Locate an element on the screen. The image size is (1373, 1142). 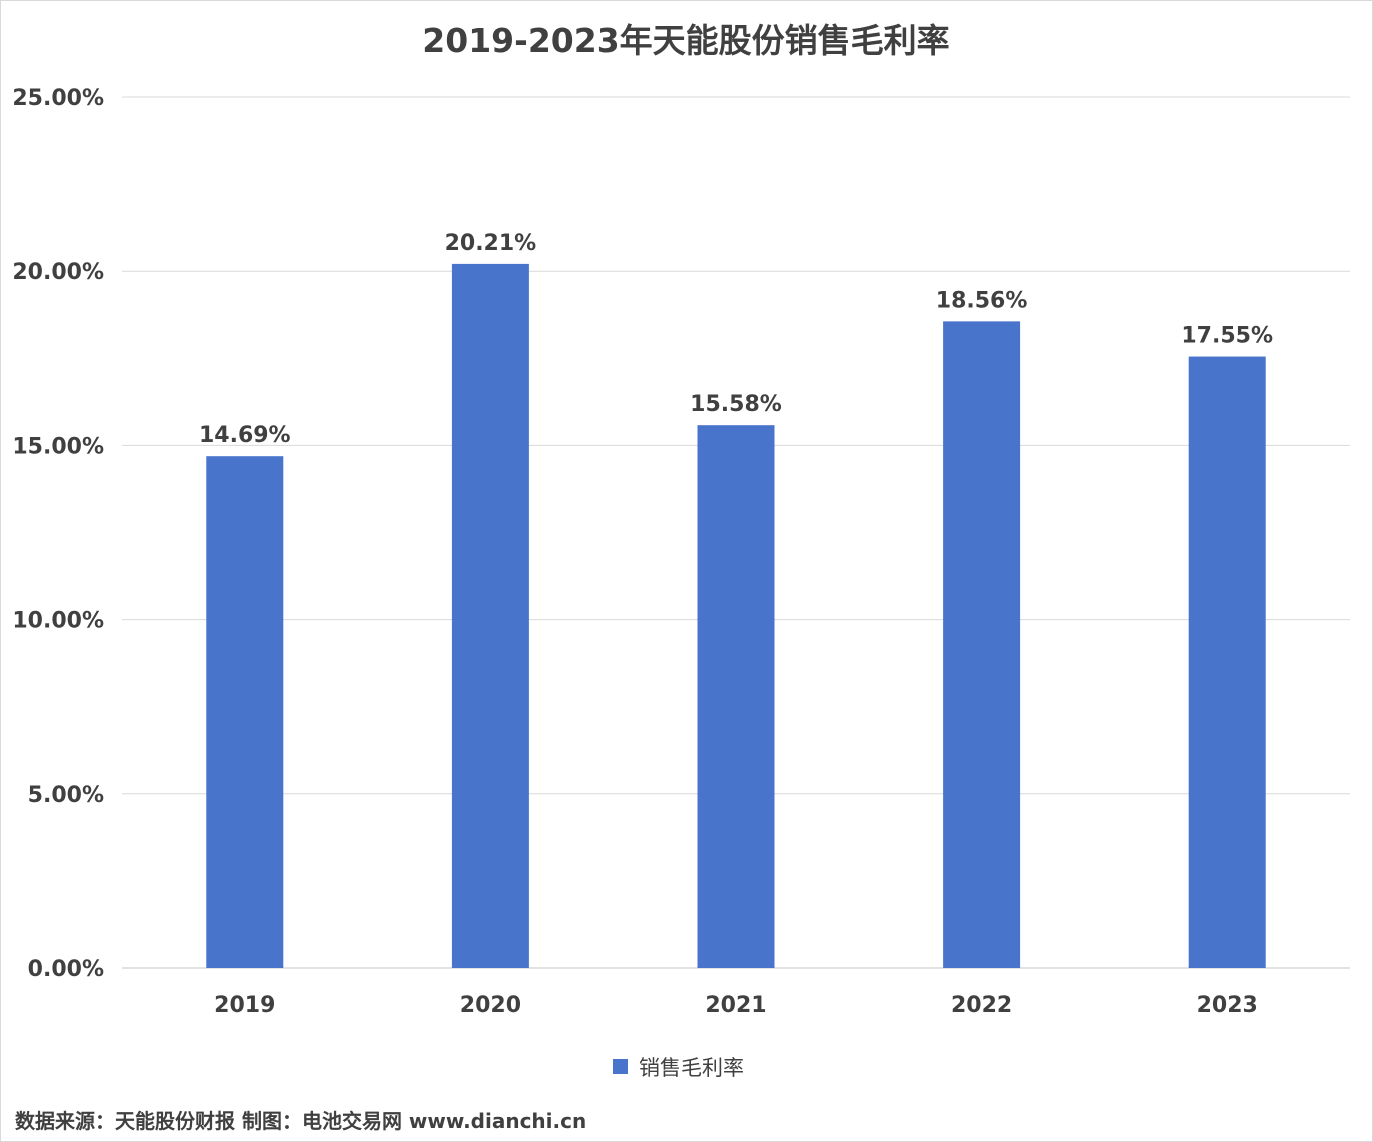
x-axis-ticks: 2019 2020 2021 2022 2023 is located at coordinates (736, 1005).